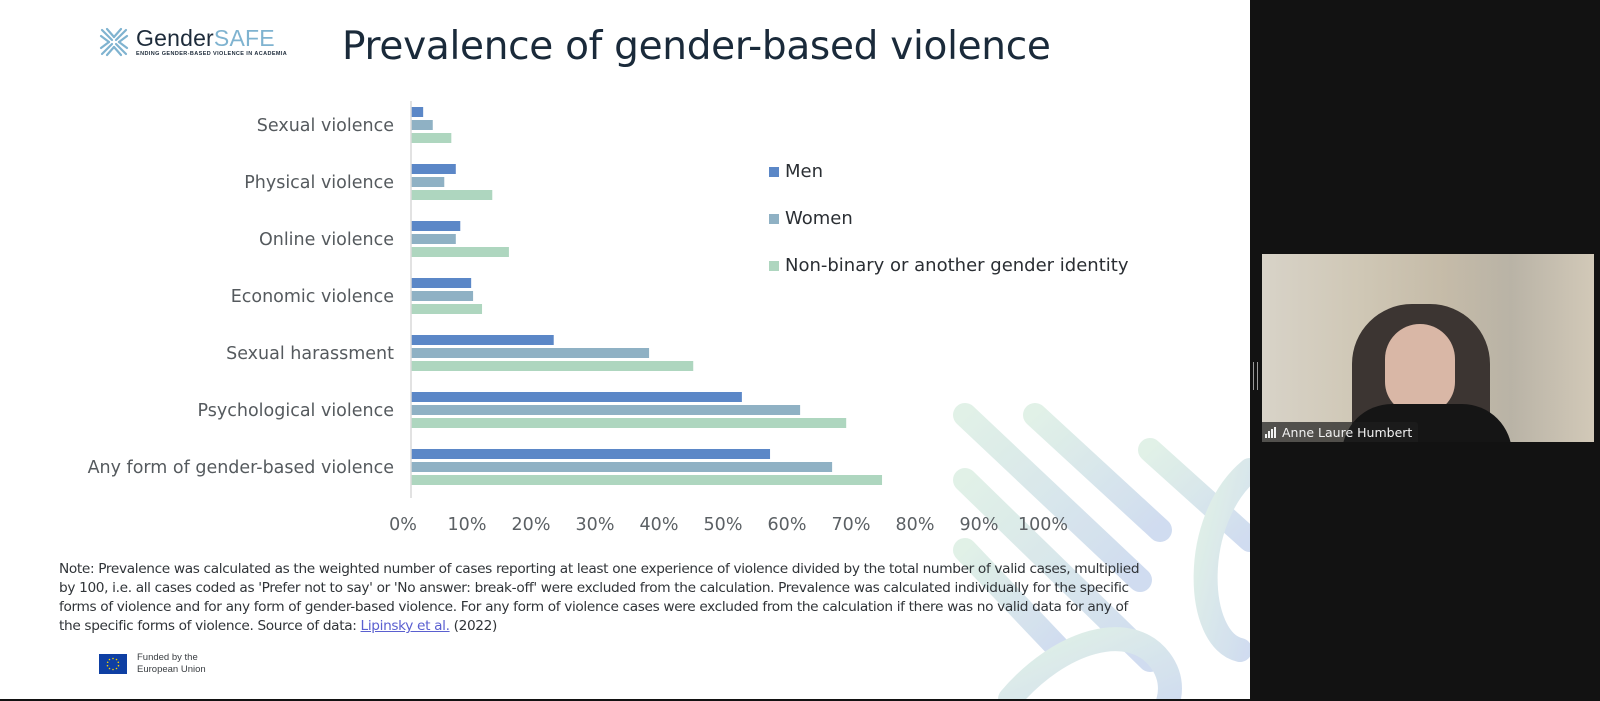 This screenshot has height=701, width=1600. I want to click on x-tick-labels: 0% 10% 20% 30% 40% 50% 60% 70% 80% 90% 100%, so click(728, 525).